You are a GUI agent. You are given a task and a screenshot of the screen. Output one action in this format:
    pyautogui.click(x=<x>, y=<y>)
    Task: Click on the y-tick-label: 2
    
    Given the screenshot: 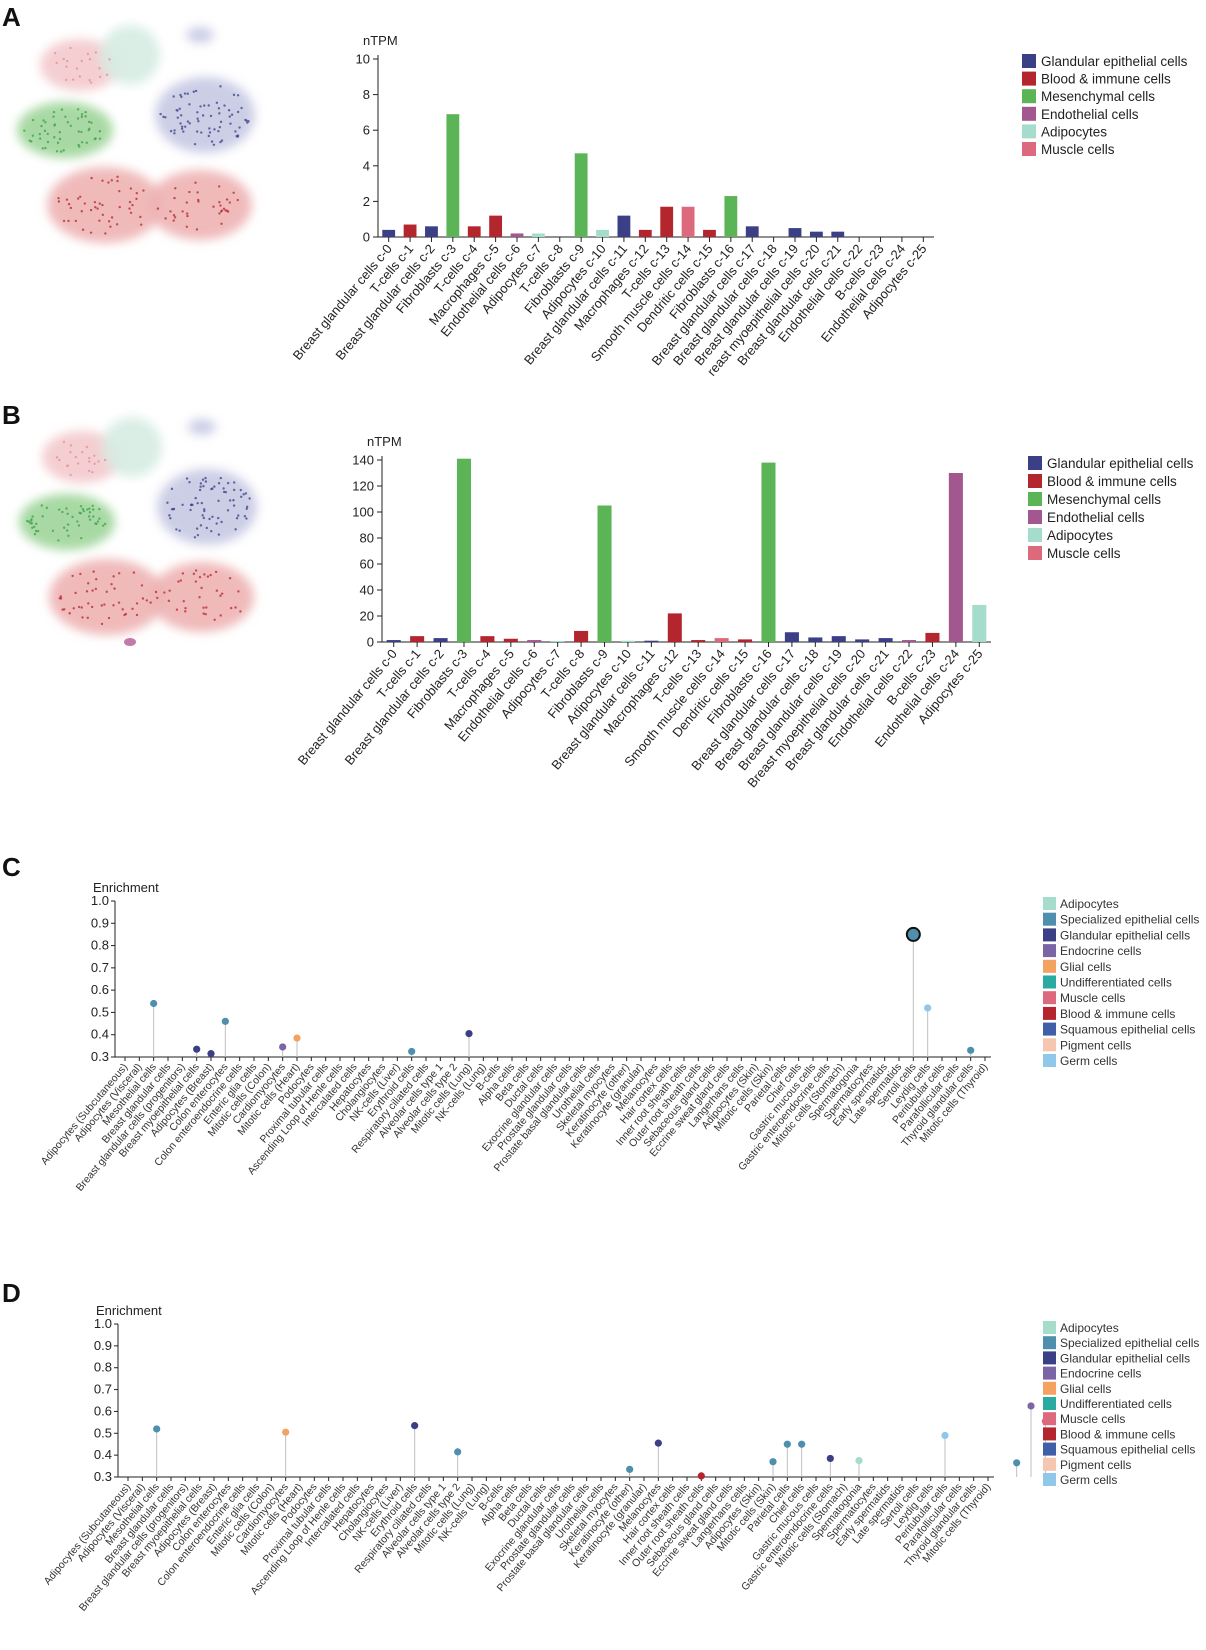 What is the action you would take?
    pyautogui.click(x=366, y=201)
    